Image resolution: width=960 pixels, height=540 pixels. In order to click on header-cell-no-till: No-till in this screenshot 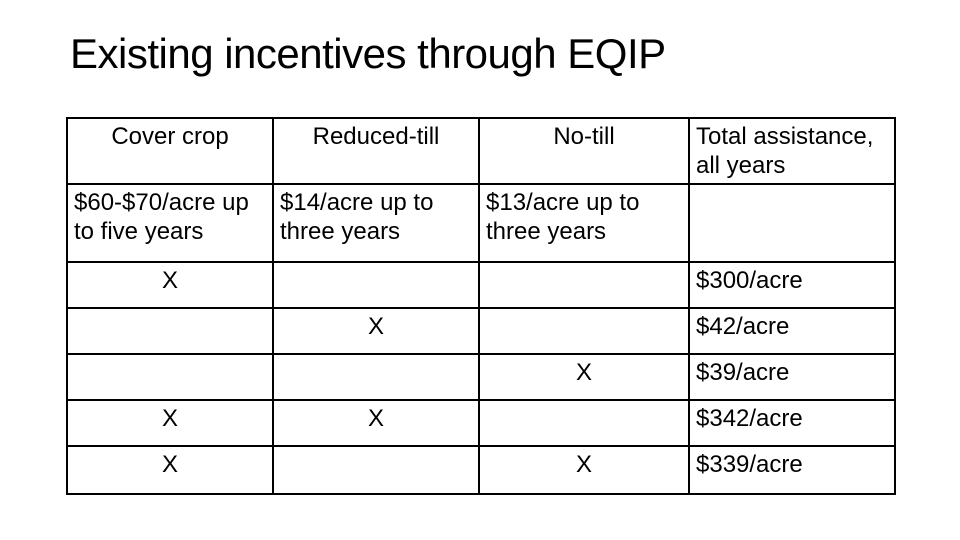, I will do `click(584, 151)`.